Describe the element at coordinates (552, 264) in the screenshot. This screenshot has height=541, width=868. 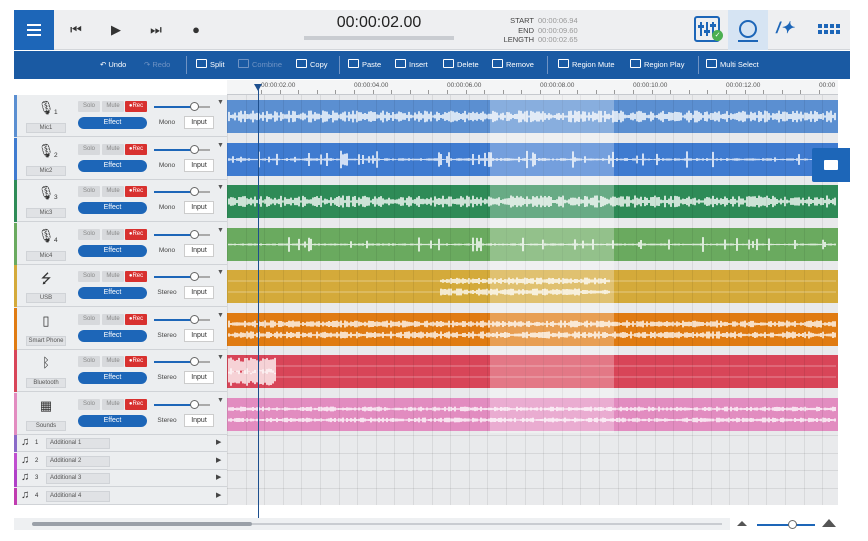
I see `selected-region` at that location.